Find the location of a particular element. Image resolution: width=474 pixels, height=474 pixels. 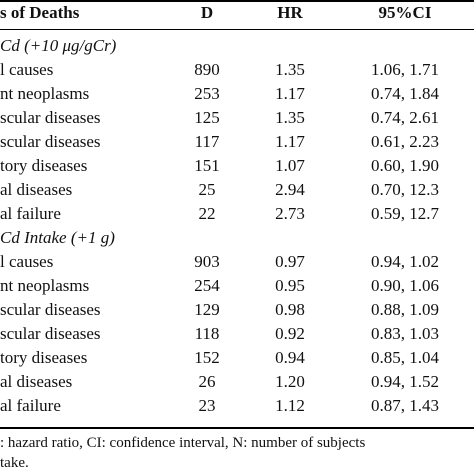

table-cell: 151 is located at coordinates (207, 165).